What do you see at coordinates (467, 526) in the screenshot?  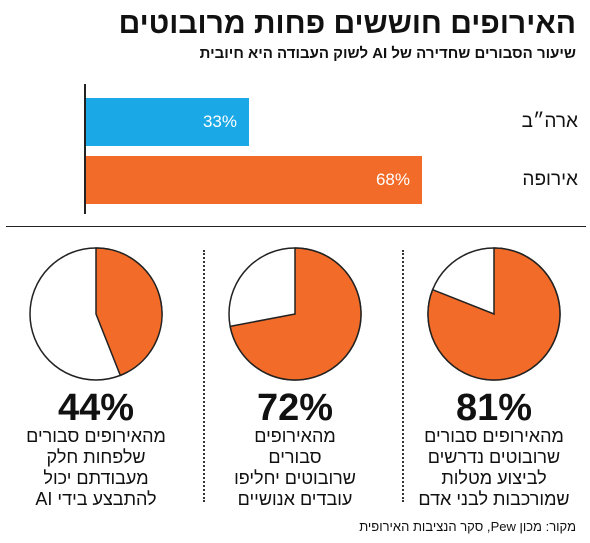 I see `source-note: מקור: מכון Pew, סקר הנציבות האירופית` at bounding box center [467, 526].